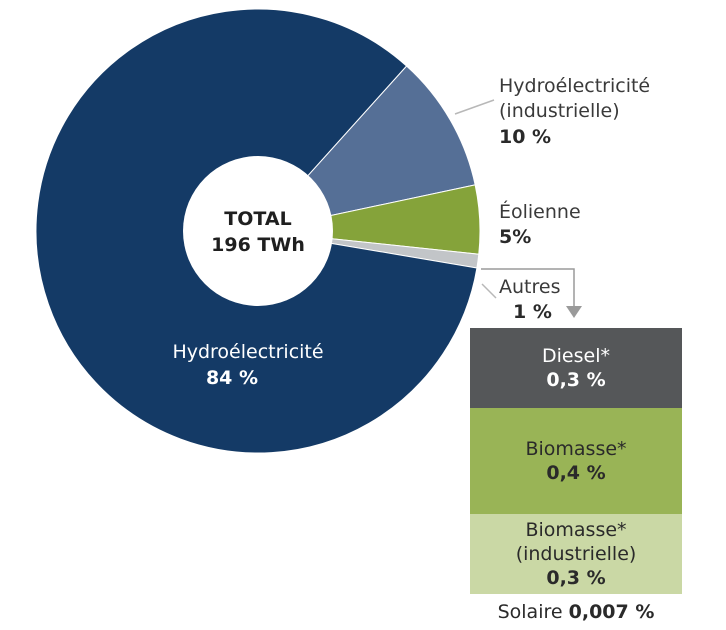  I want to click on slice-label-autres: Autres, so click(529, 287).